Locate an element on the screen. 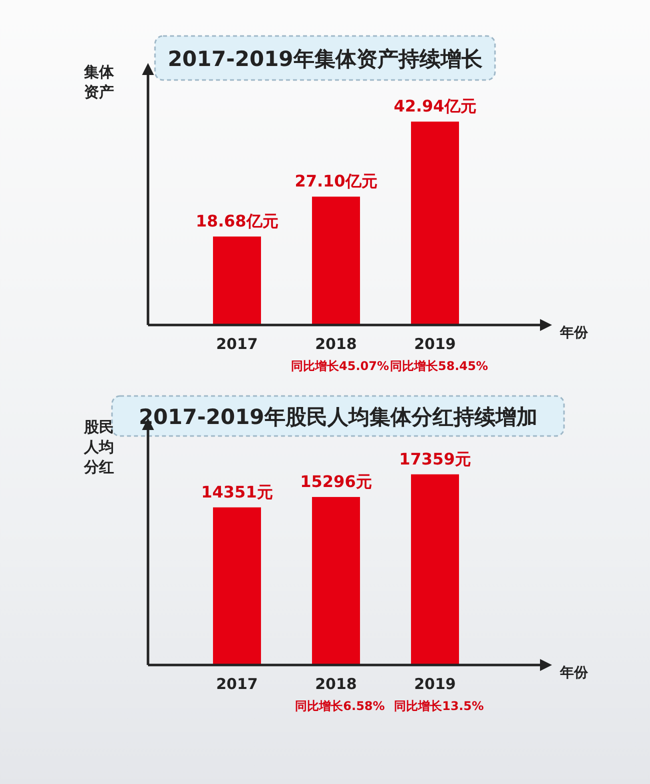 This screenshot has height=784, width=650. text: 同比增长13.5% is located at coordinates (439, 706).